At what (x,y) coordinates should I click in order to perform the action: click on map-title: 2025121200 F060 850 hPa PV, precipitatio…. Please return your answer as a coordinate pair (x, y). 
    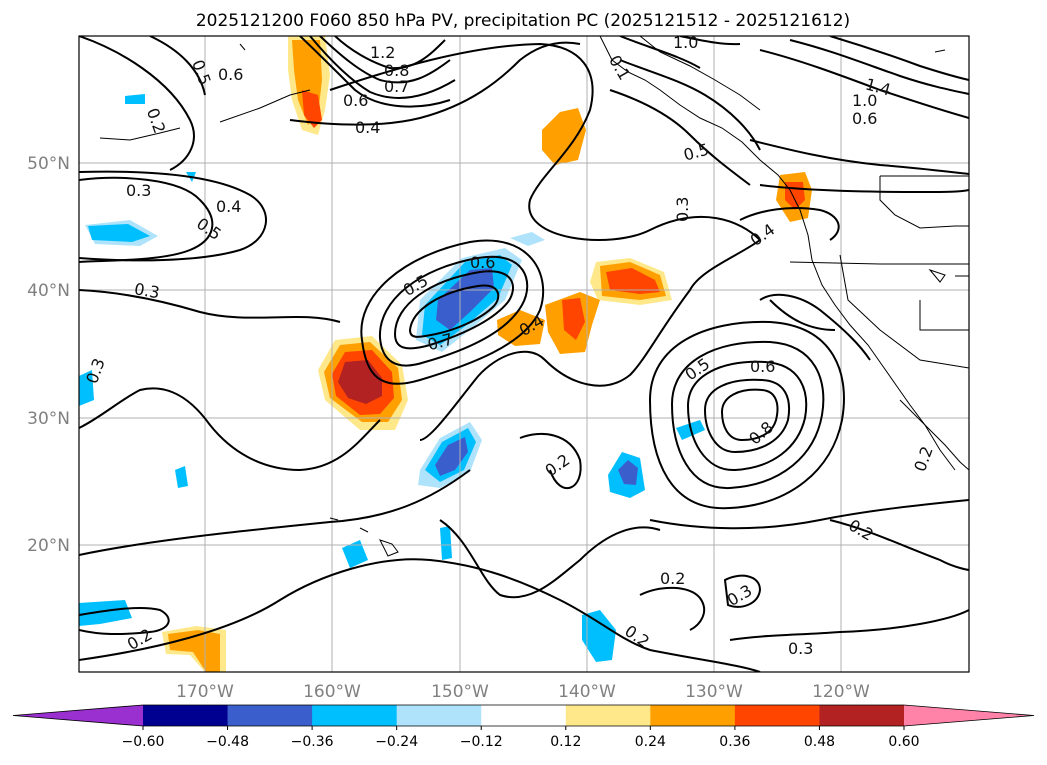
    Looking at the image, I should click on (523, 21).